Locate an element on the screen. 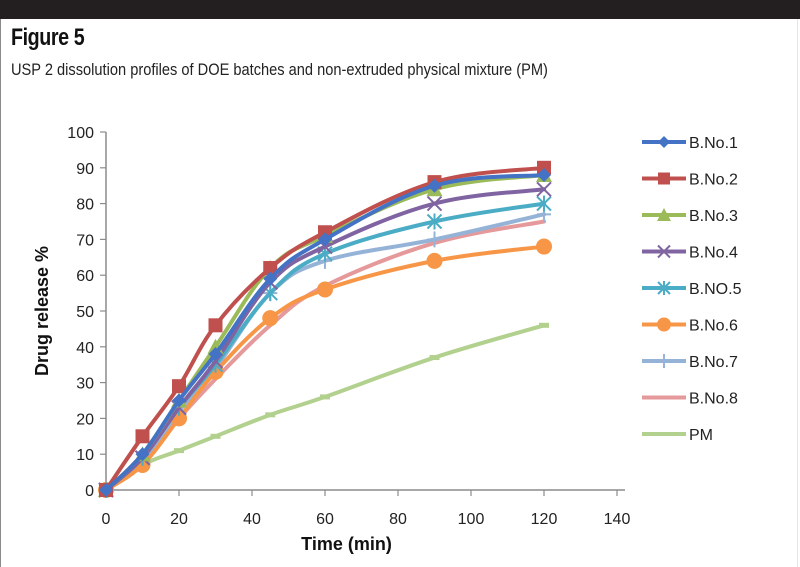  legend-item: B.No.1 is located at coordinates (690, 143).